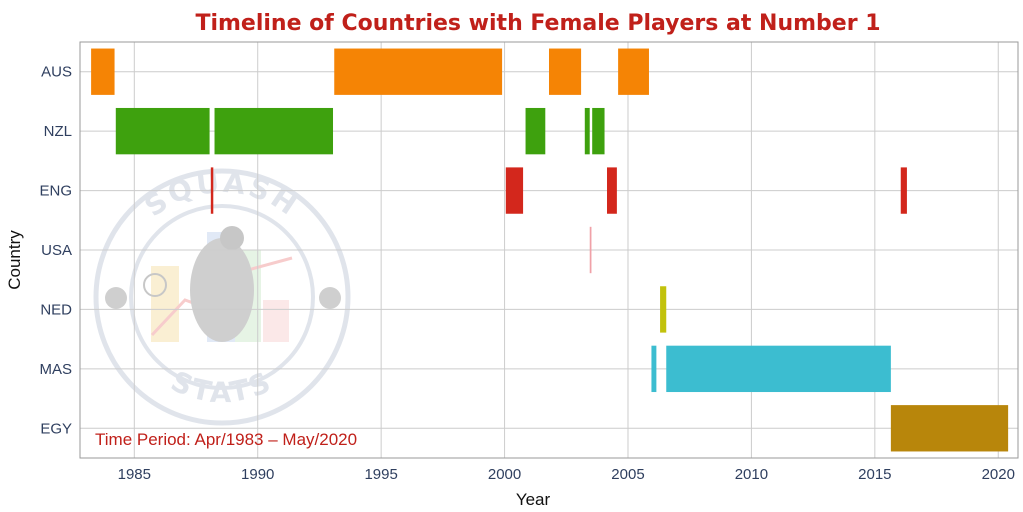 The image size is (1023, 512). What do you see at coordinates (663, 309) in the screenshot?
I see `bar-ned` at bounding box center [663, 309].